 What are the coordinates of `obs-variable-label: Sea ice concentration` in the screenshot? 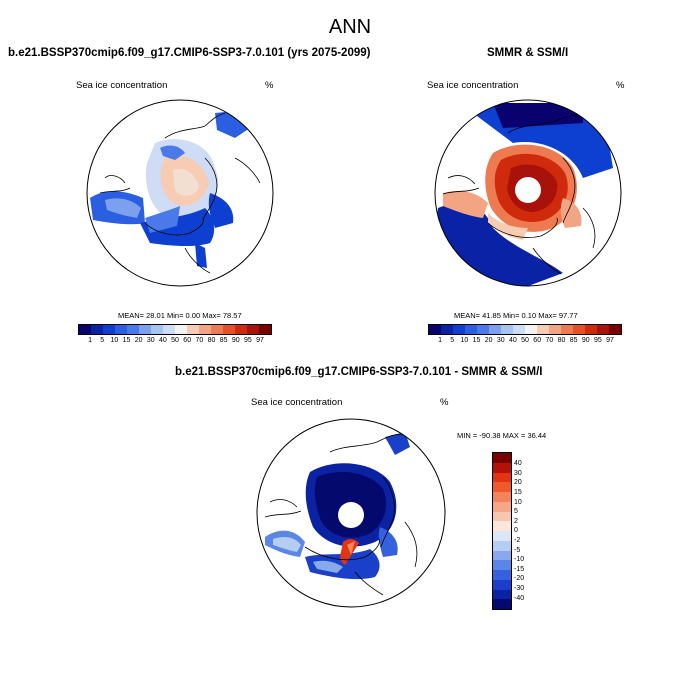 It's located at (473, 85).